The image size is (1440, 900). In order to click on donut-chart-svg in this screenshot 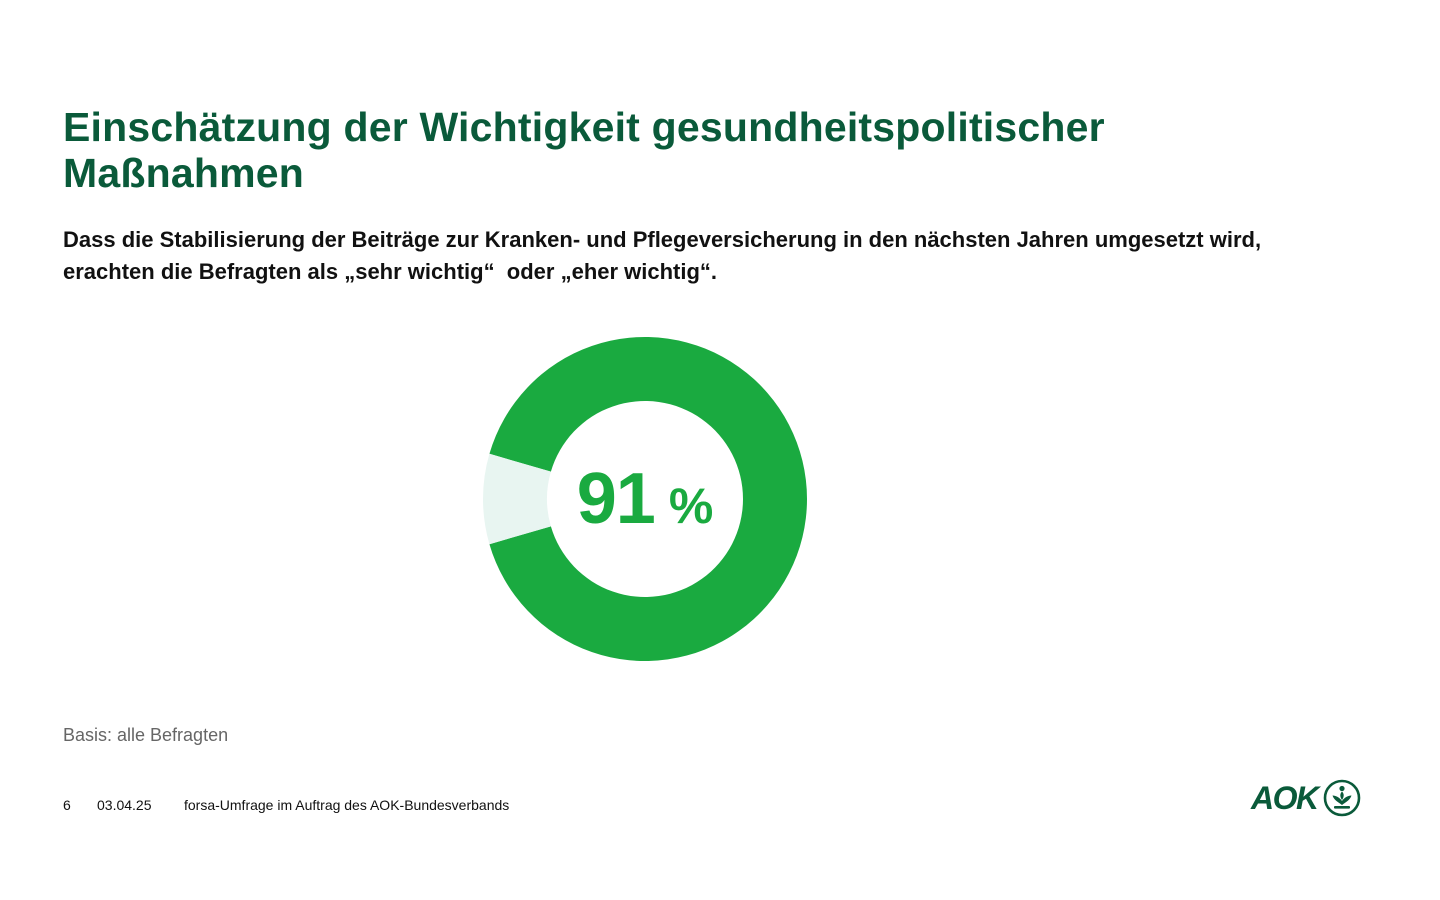, I will do `click(645, 499)`.